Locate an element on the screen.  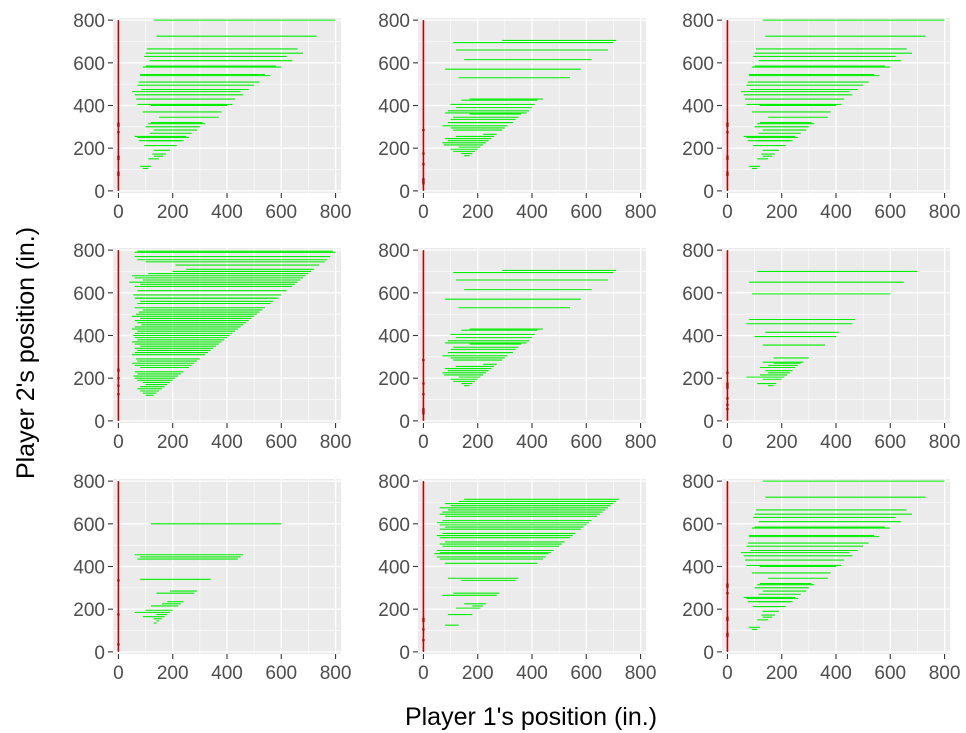
facet-panel-2: 0 200 400 600 800 0 200 400 600 800 is located at coordinates (517, 117).